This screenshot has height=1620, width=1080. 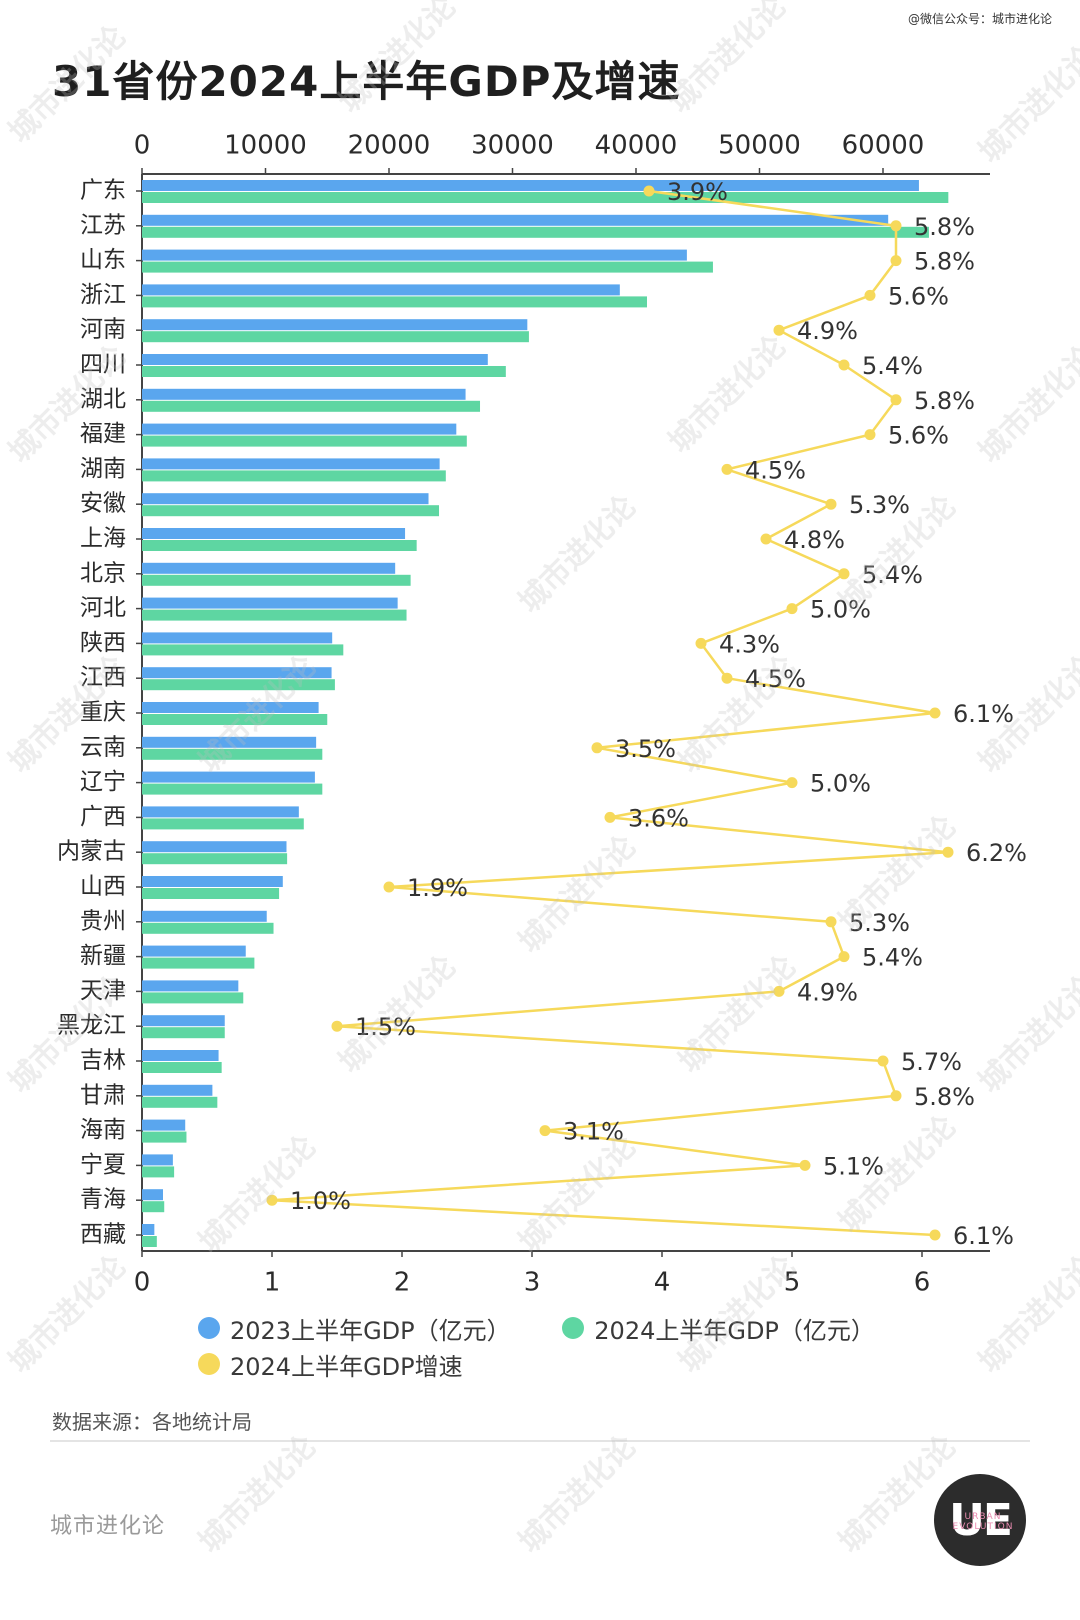 I want to click on legend-label-gdp2023: 2023上半年GDP（亿元）, so click(x=370, y=1330).